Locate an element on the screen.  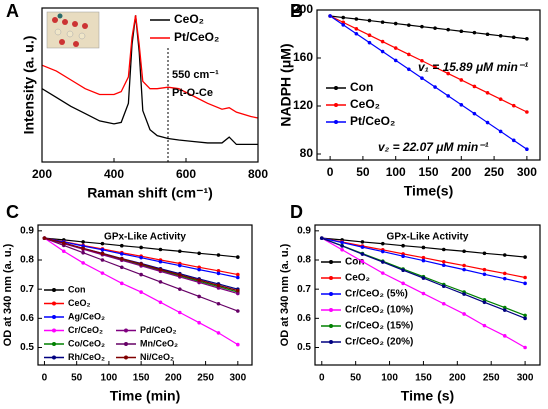
x-axis-label: Time (s) is located at coordinates (427, 396).